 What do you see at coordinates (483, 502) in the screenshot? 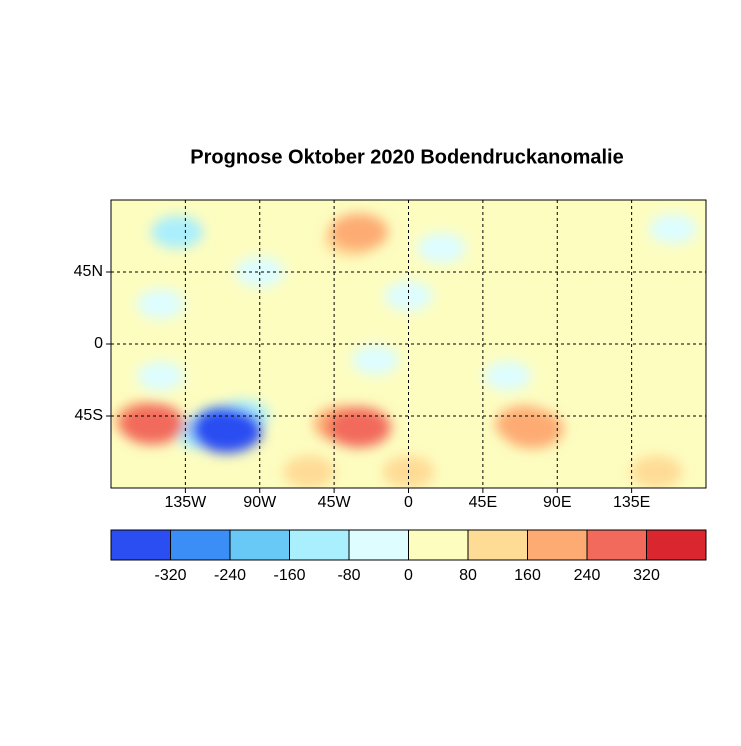
I see `x-tick-label: 45E` at bounding box center [483, 502].